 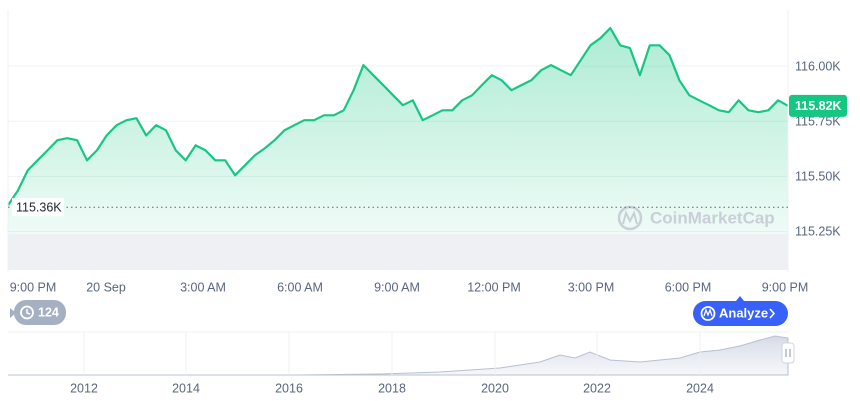 I want to click on analyze-button-text: Analyze, so click(x=743, y=312).